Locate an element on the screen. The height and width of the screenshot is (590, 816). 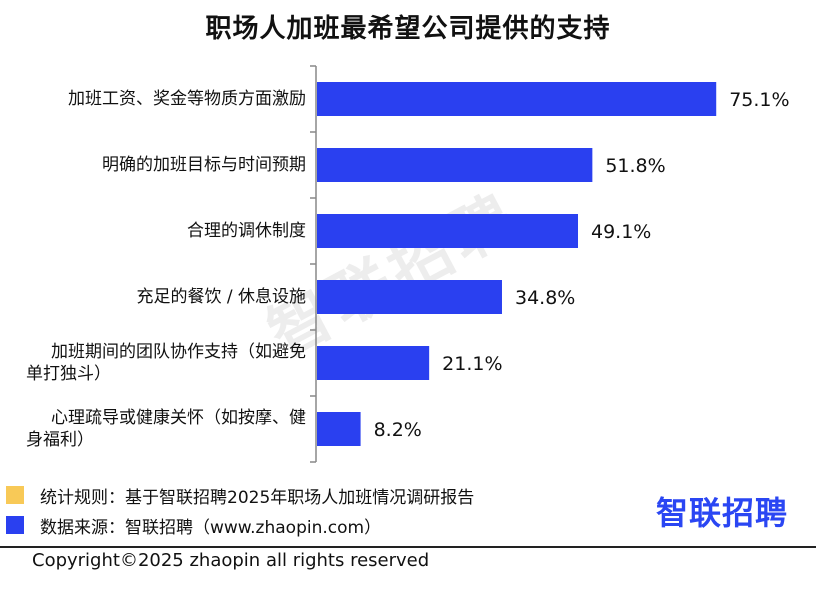
category-label: 心理疏导或健康关怀（如按摩、健 身福利） is located at coordinates (157, 429).